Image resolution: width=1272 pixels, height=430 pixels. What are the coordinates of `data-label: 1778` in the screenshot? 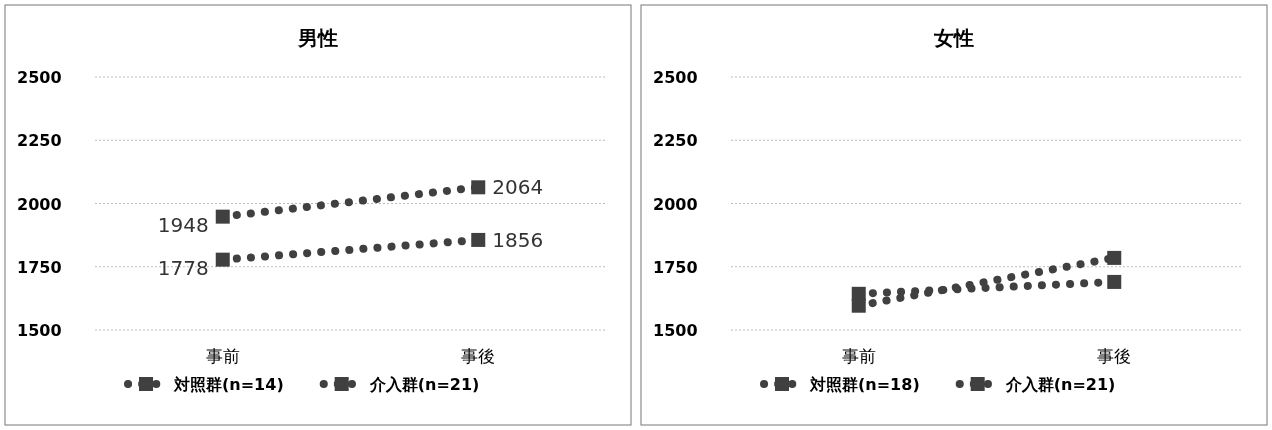 It's located at (183, 267).